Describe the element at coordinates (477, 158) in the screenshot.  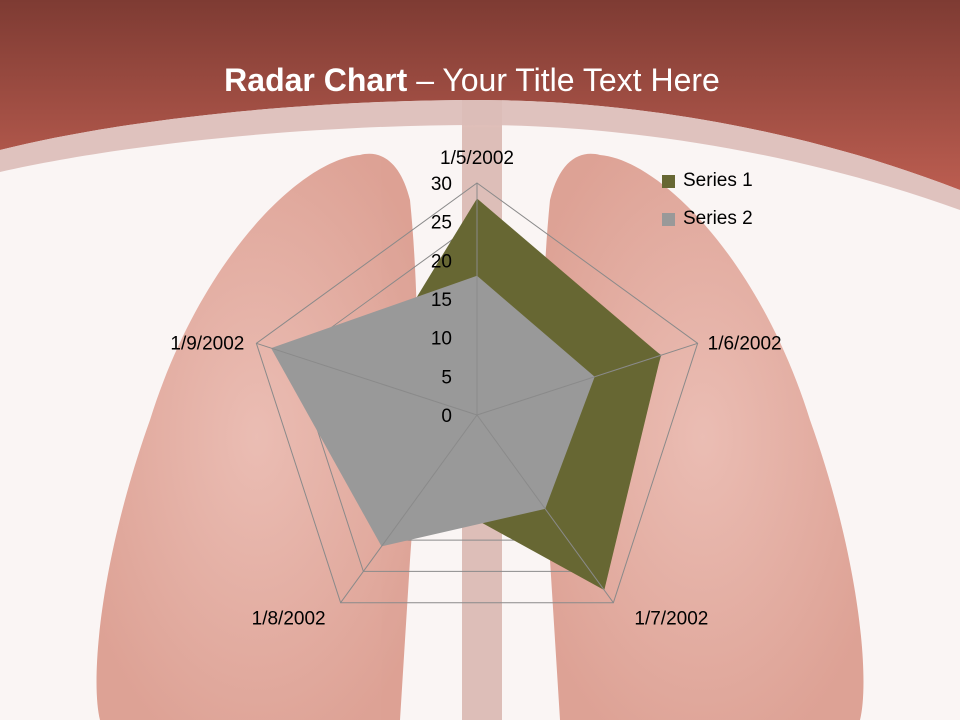
I see `category-label: 1/5/2002` at that location.